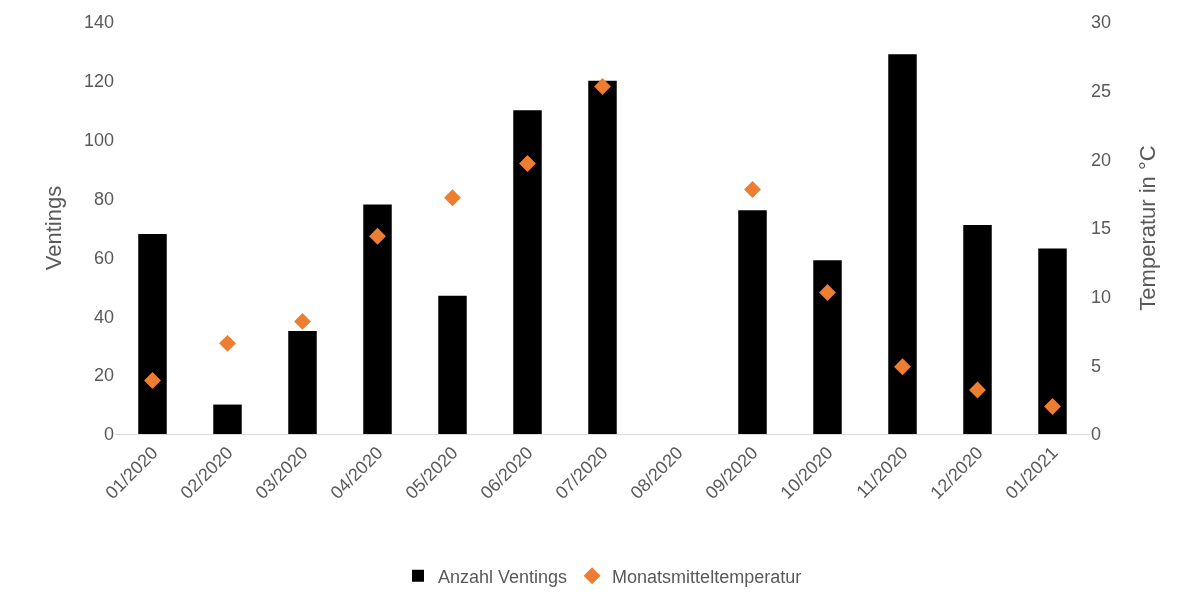  What do you see at coordinates (1101, 22) in the screenshot?
I see `y2-tick-label: 30` at bounding box center [1101, 22].